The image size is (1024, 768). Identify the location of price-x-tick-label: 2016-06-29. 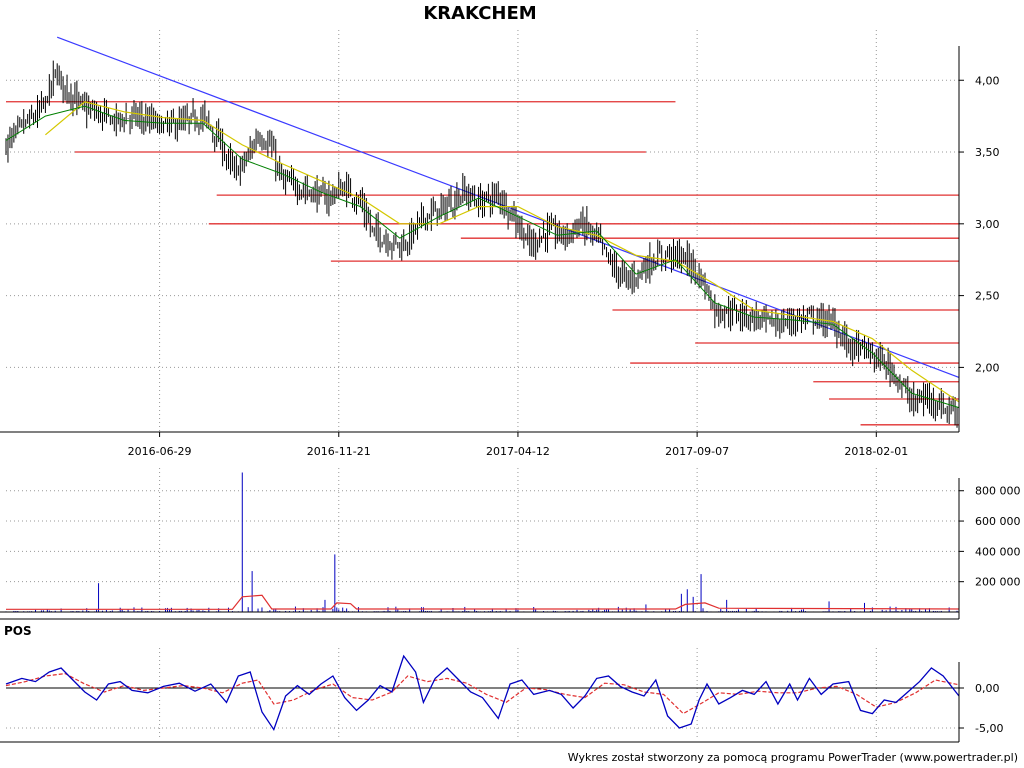
(160, 451).